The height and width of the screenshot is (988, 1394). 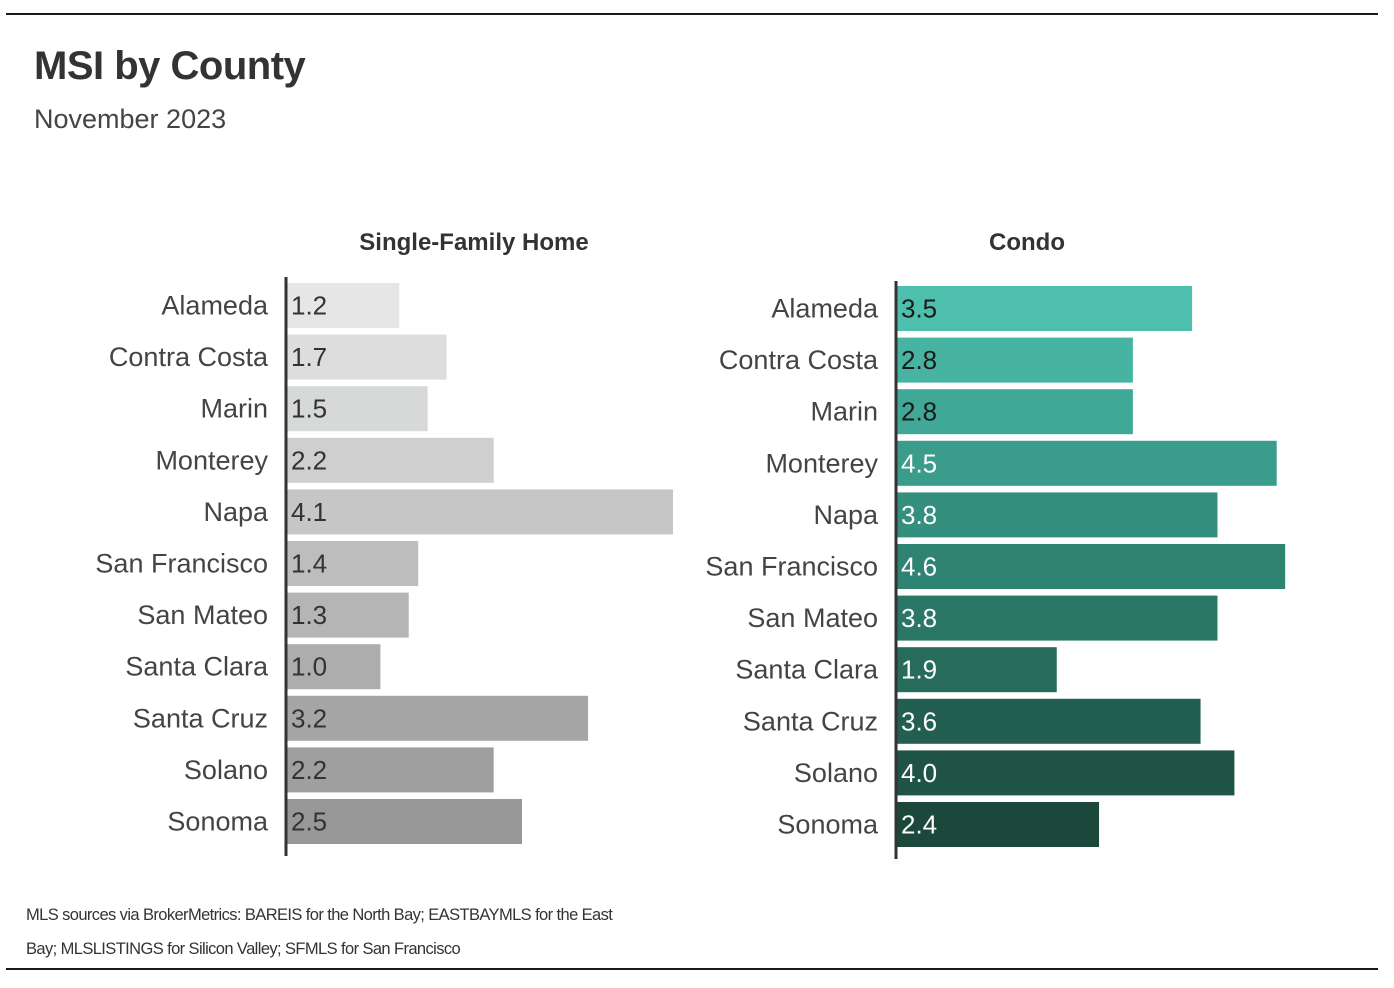 I want to click on condo-bar-solano, so click(x=1065, y=773).